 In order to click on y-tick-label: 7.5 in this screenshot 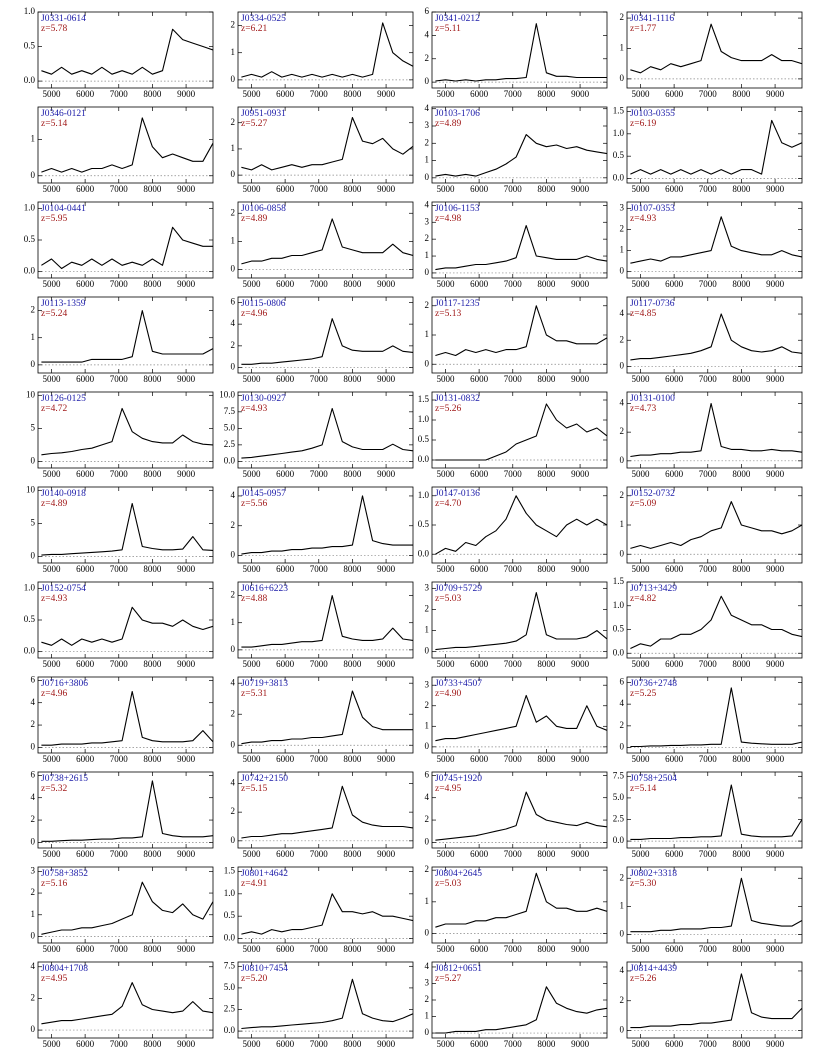, I will do `click(619, 775)`.